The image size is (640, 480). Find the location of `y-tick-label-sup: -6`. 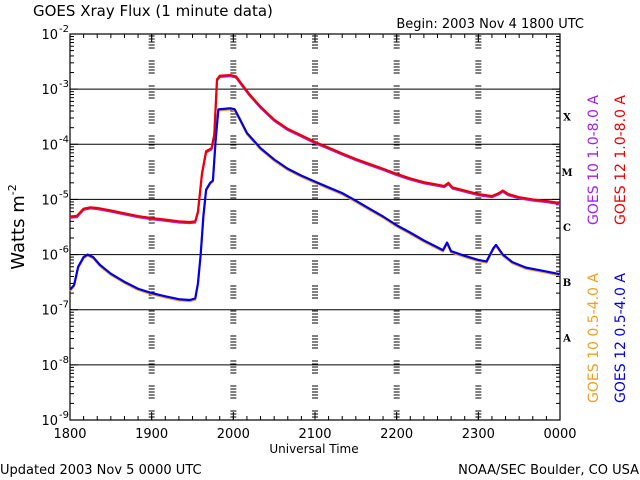

y-tick-label-sup: -6 is located at coordinates (64, 250).